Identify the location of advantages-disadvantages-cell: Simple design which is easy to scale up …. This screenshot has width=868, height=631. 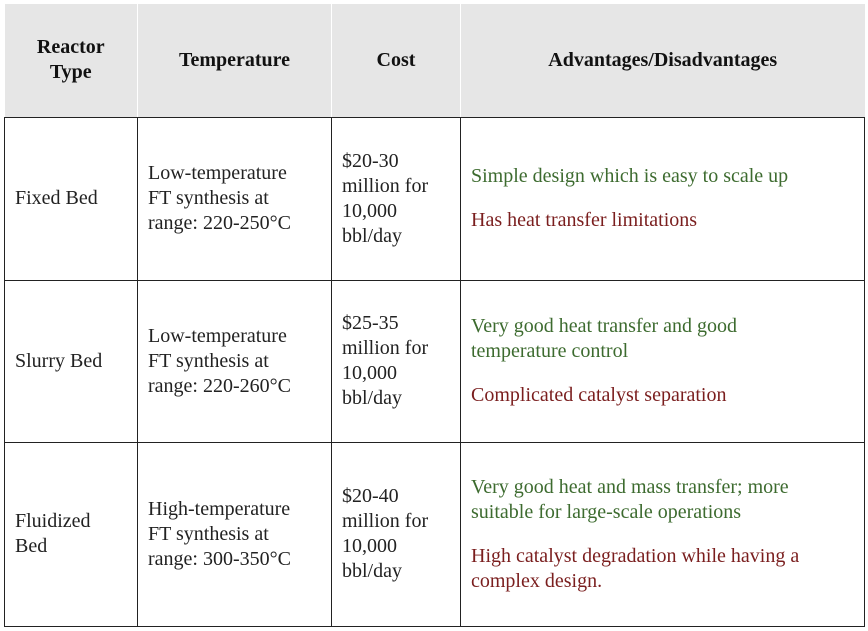
(662, 198).